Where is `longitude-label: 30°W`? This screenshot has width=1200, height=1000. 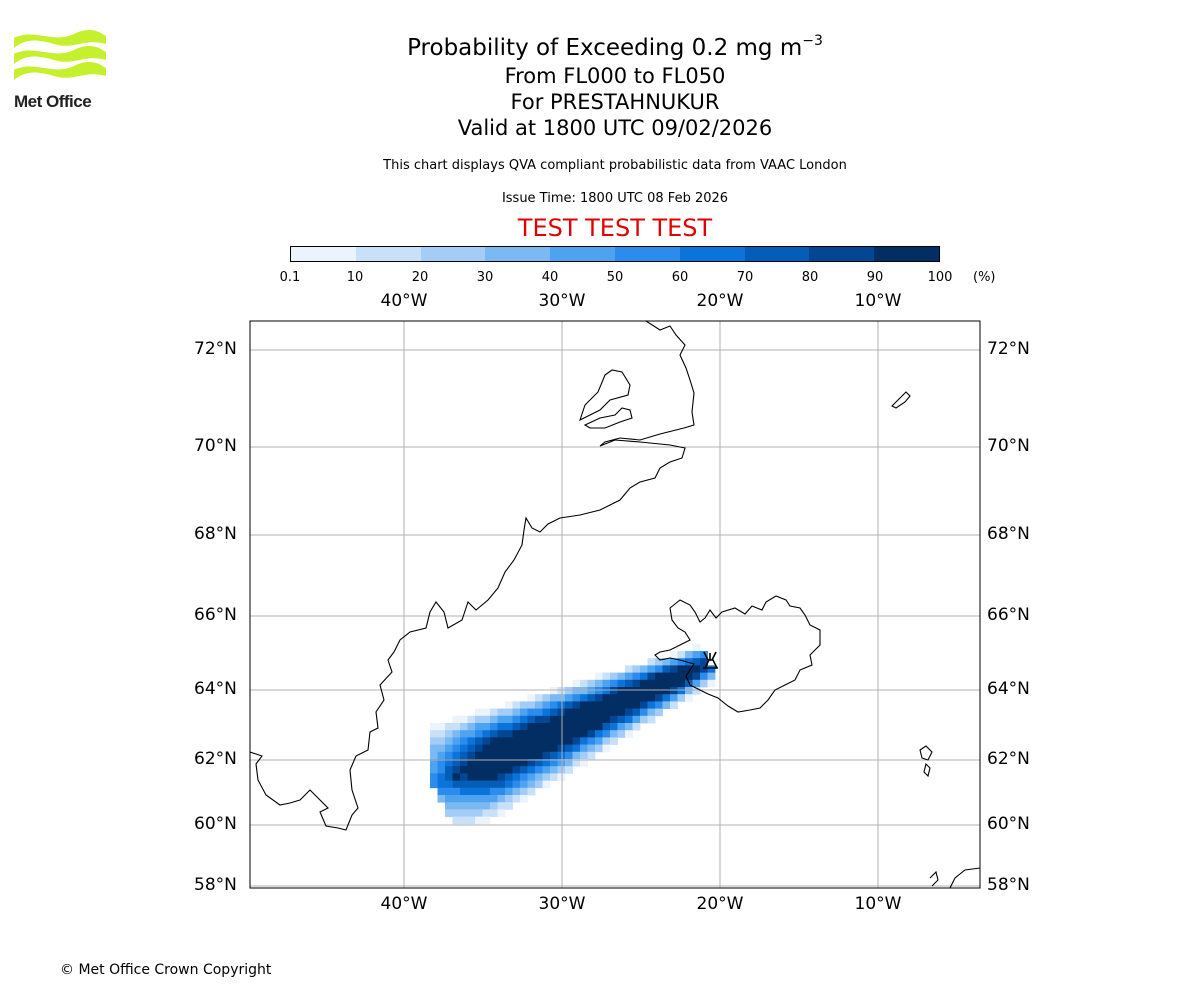 longitude-label: 30°W is located at coordinates (562, 904).